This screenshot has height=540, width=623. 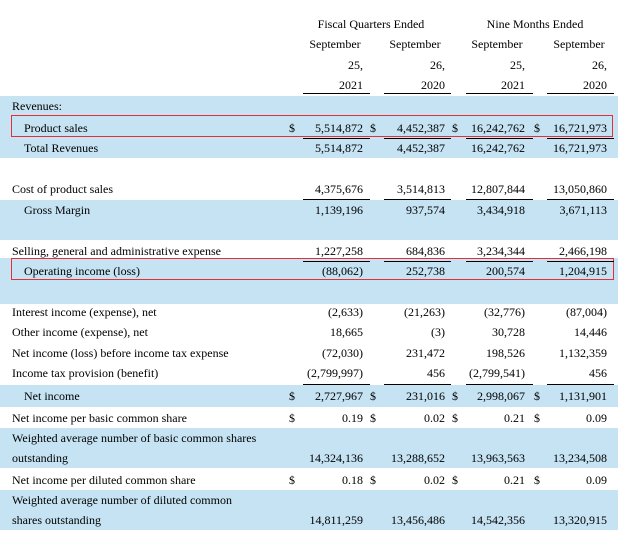 I want to click on table-cell: 13,320,915, so click(x=580, y=520).